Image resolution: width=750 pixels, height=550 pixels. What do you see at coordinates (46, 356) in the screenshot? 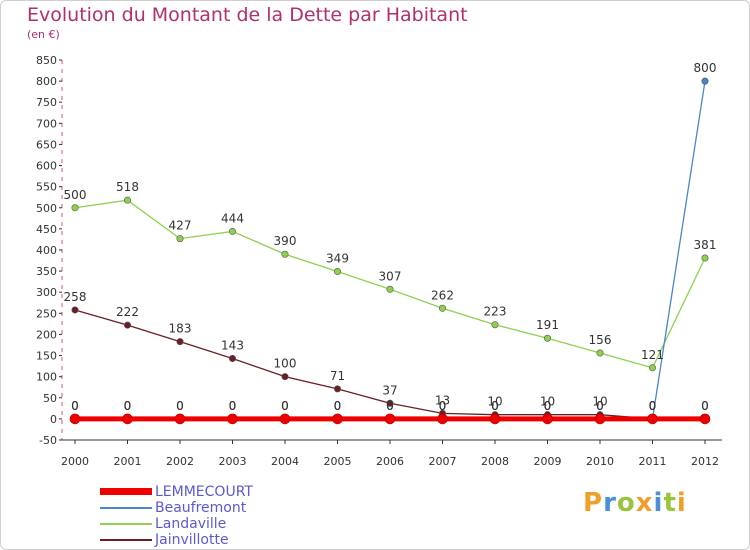
I see `y-tick-label: 150` at bounding box center [46, 356].